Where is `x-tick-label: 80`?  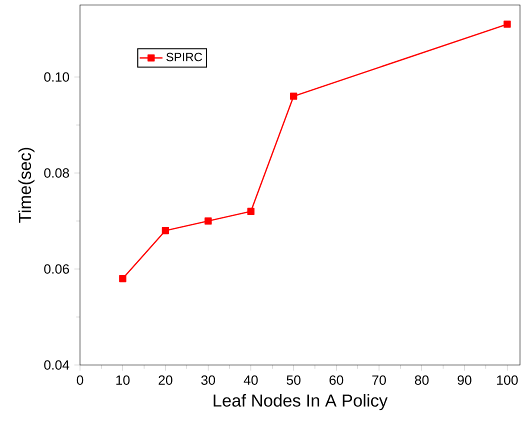
x-tick-label: 80 is located at coordinates (421, 380).